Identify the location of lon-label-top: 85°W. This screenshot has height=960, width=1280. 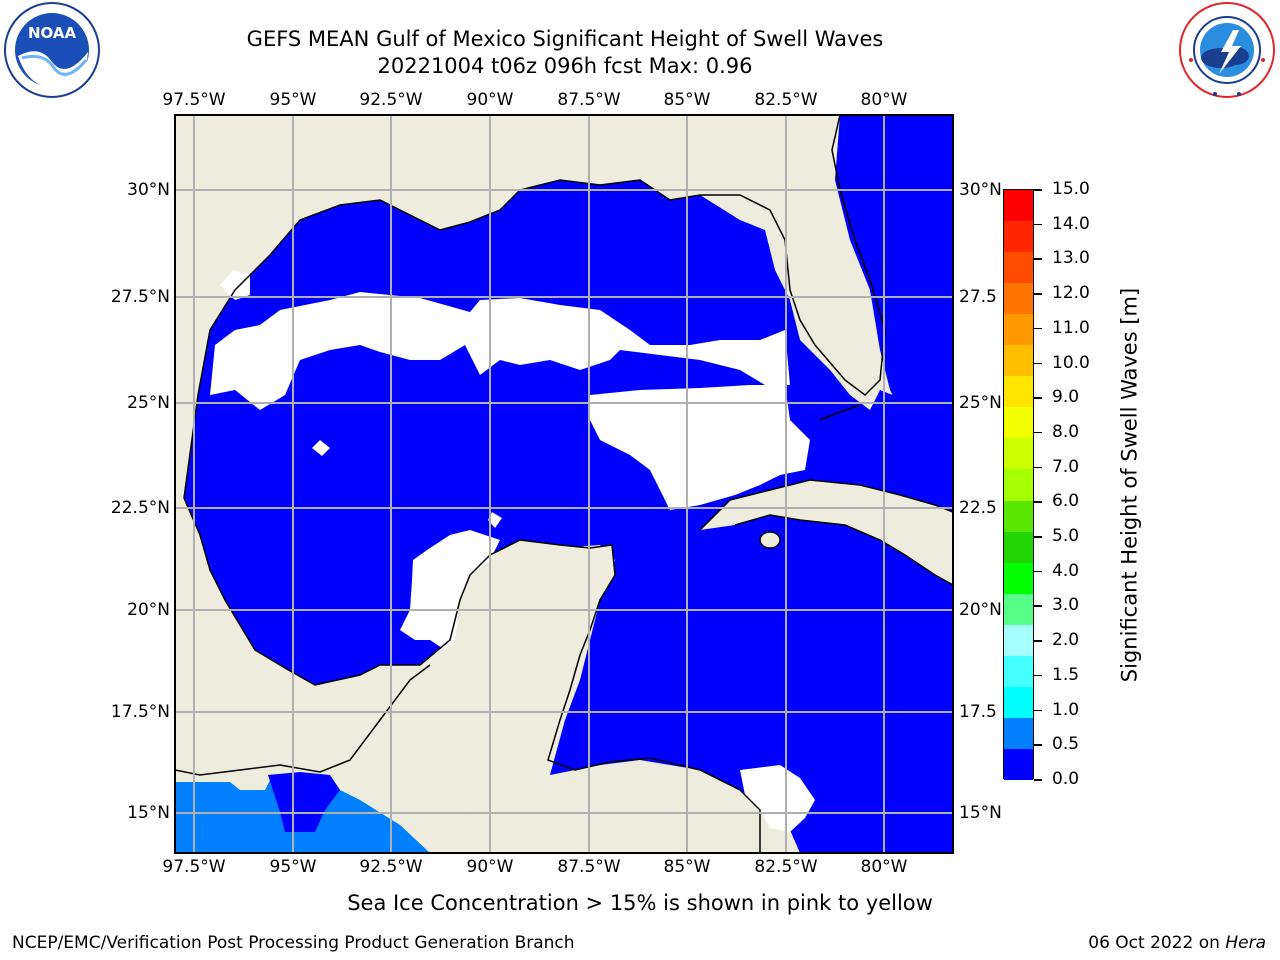
(687, 100).